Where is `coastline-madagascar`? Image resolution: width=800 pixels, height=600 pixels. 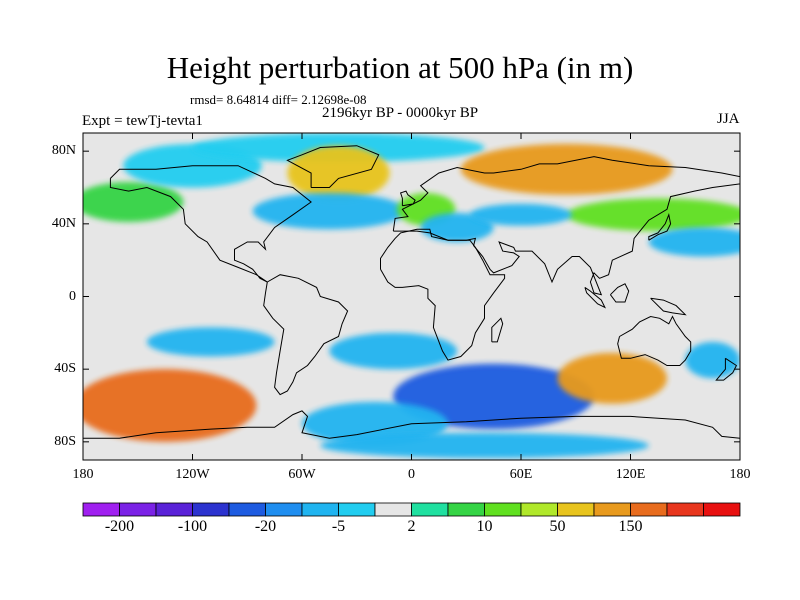 coastline-madagascar is located at coordinates (497, 330).